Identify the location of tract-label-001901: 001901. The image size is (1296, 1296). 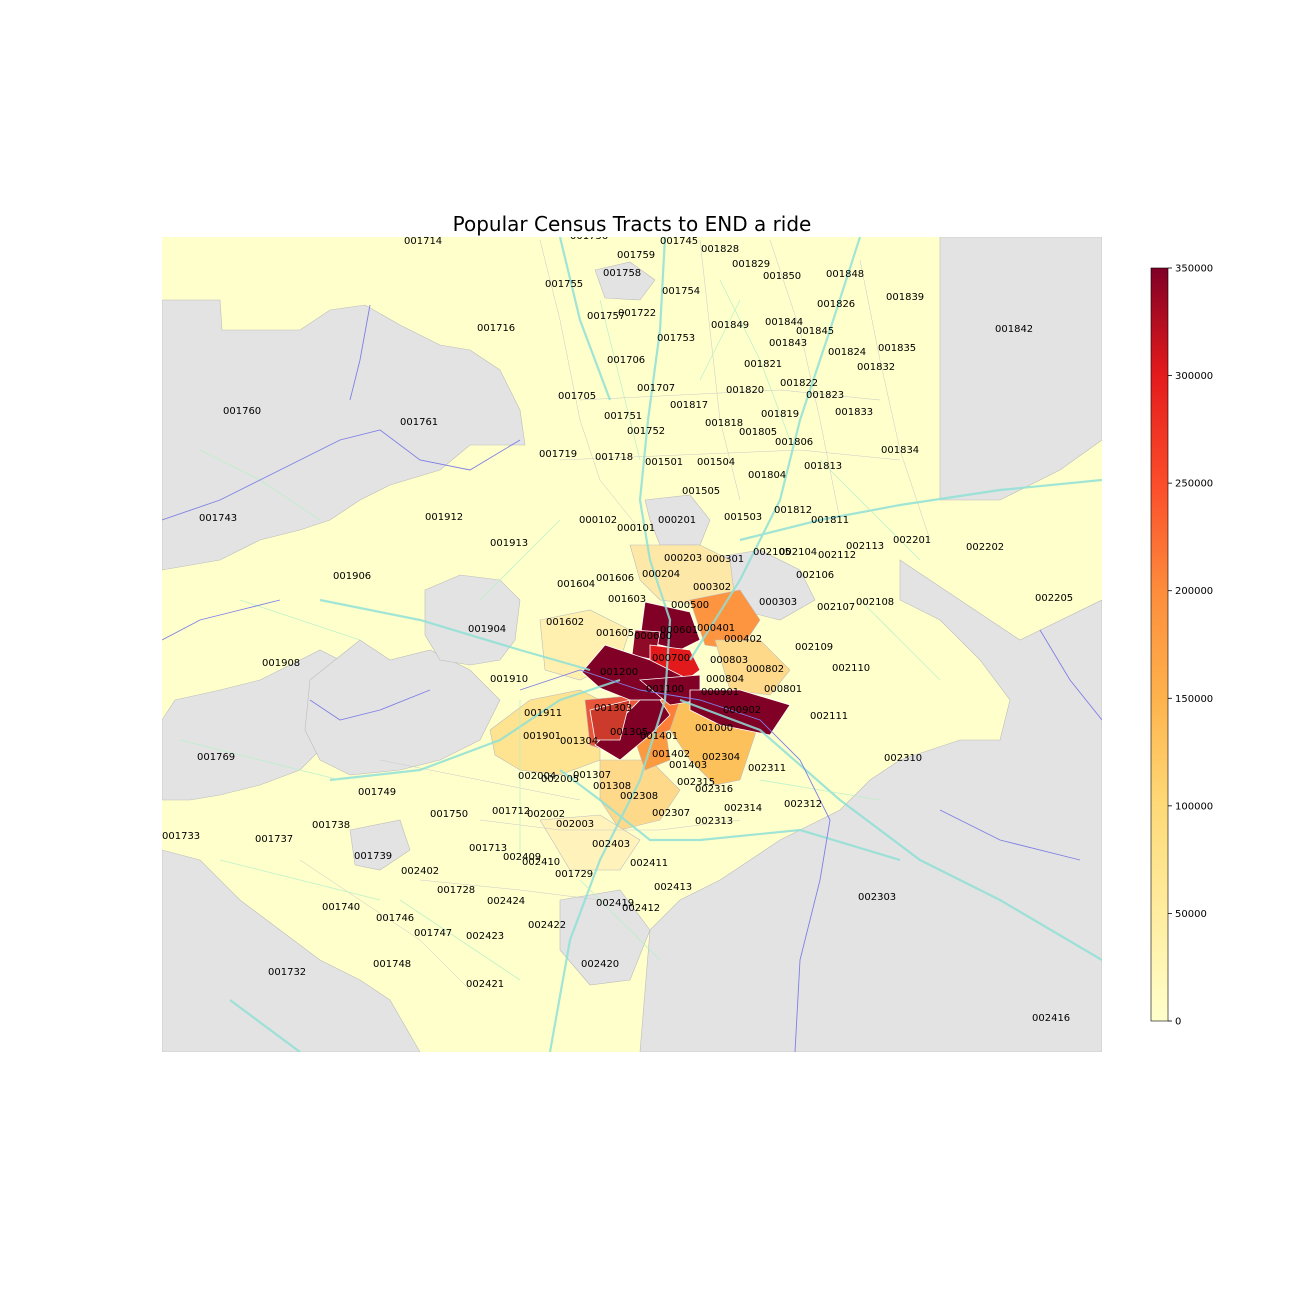
(542, 736).